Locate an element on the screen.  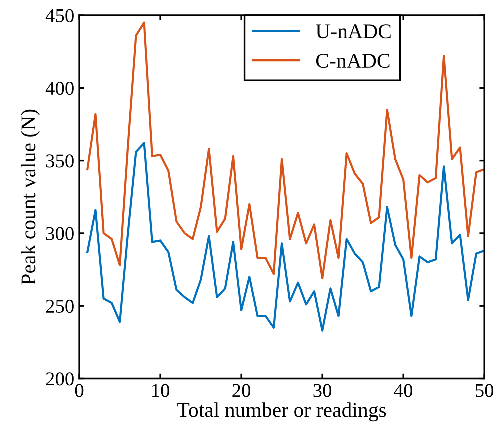
x-tick-label: 0 is located at coordinates (79, 391).